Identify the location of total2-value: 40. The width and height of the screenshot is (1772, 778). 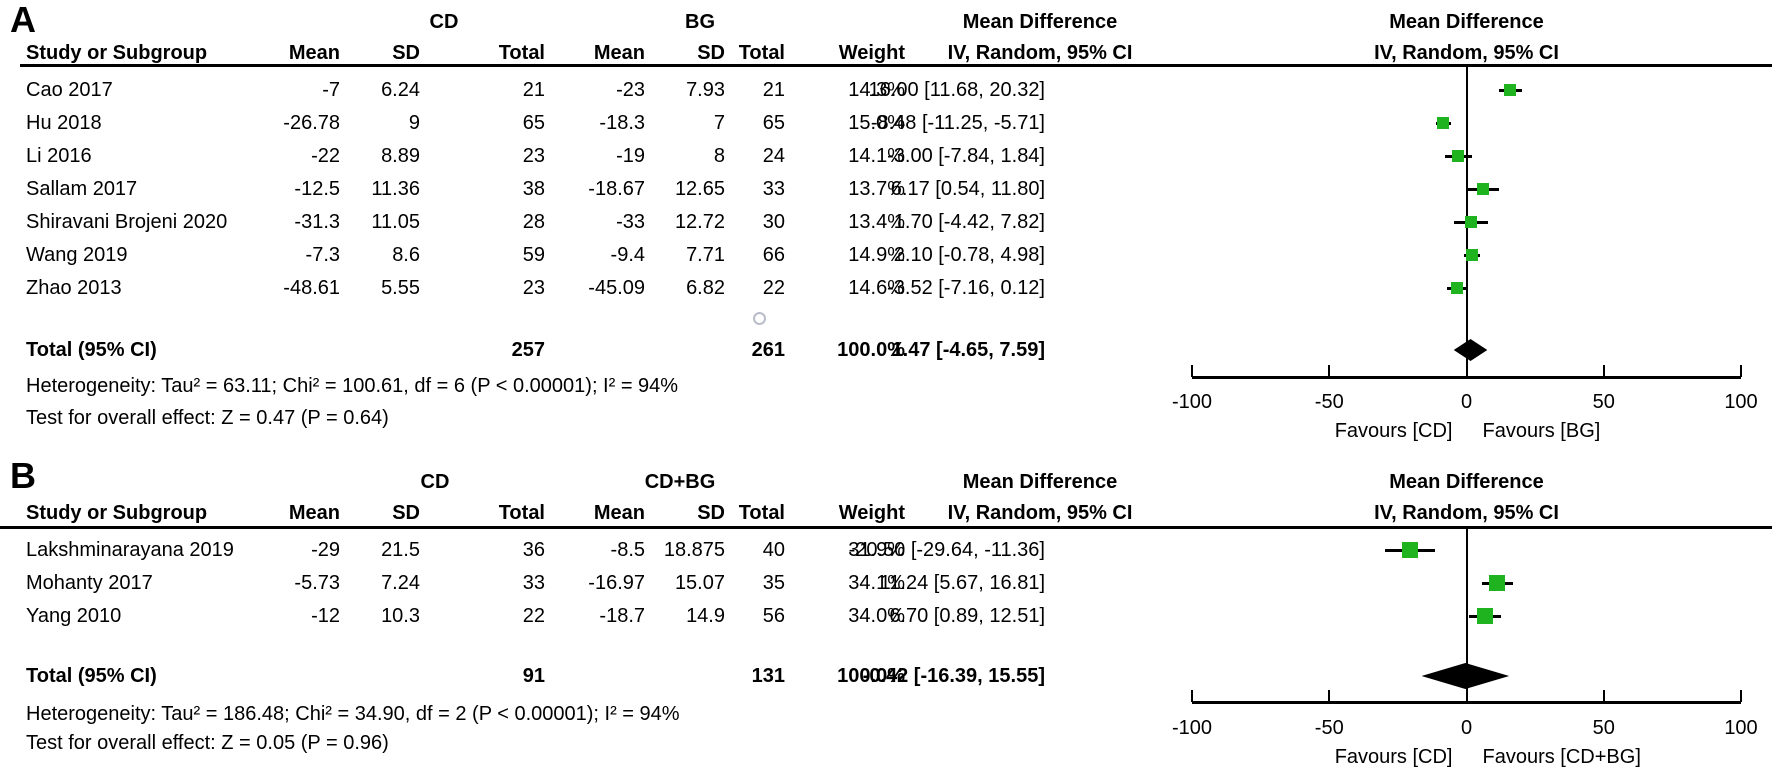
(773, 550).